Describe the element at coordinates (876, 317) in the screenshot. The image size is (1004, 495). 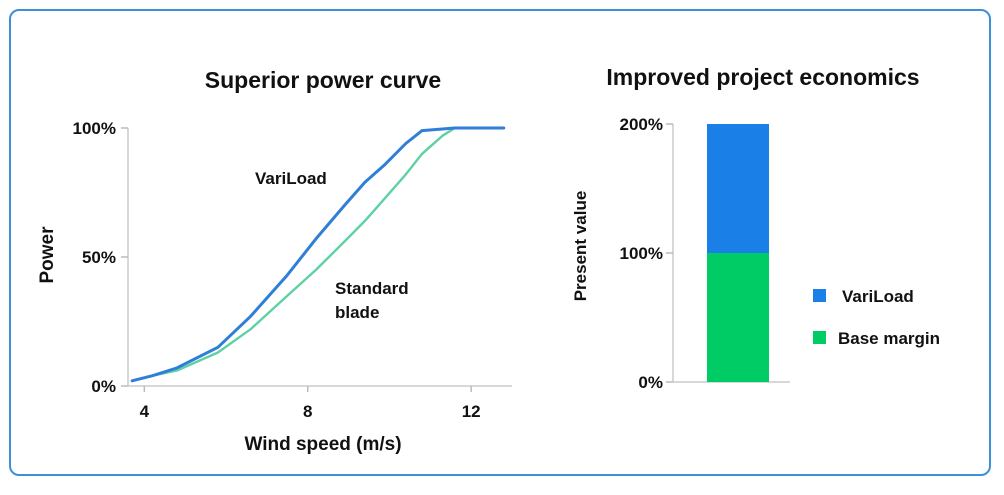
I see `economics-legend: VariLoad Base margin` at that location.